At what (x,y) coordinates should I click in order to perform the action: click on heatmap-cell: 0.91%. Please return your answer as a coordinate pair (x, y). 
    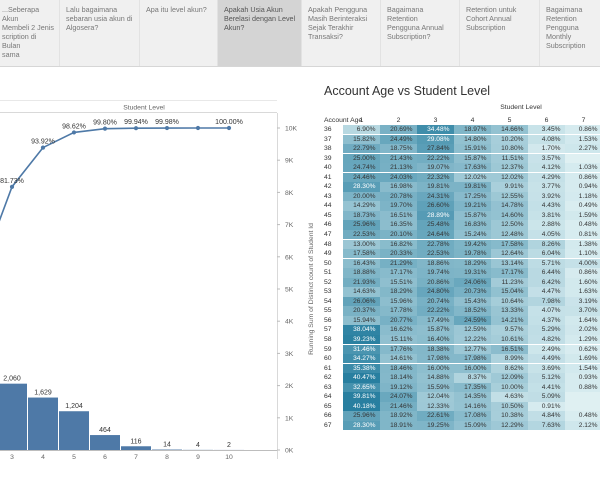
    Looking at the image, I should click on (546, 406).